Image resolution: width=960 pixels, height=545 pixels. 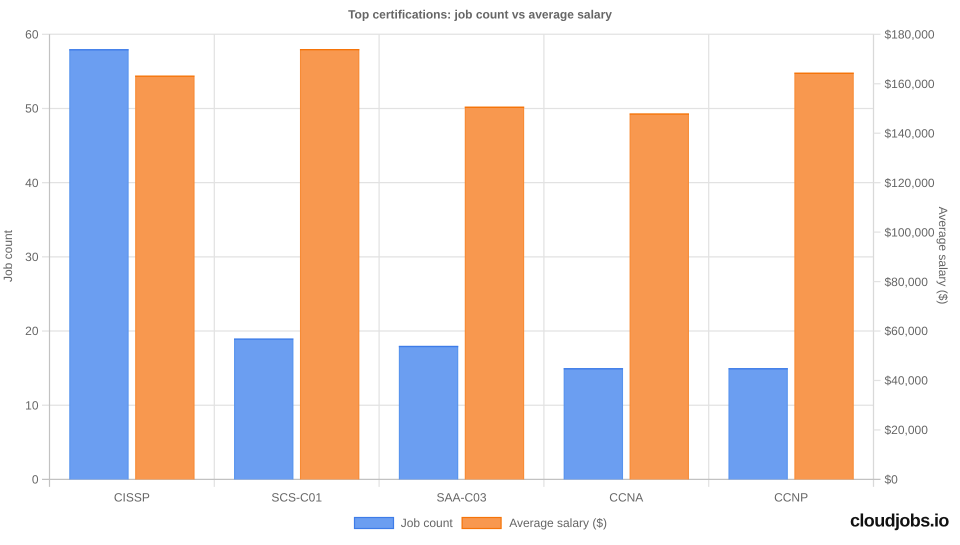 I want to click on svg-text: $140,000, so click(x=910, y=133).